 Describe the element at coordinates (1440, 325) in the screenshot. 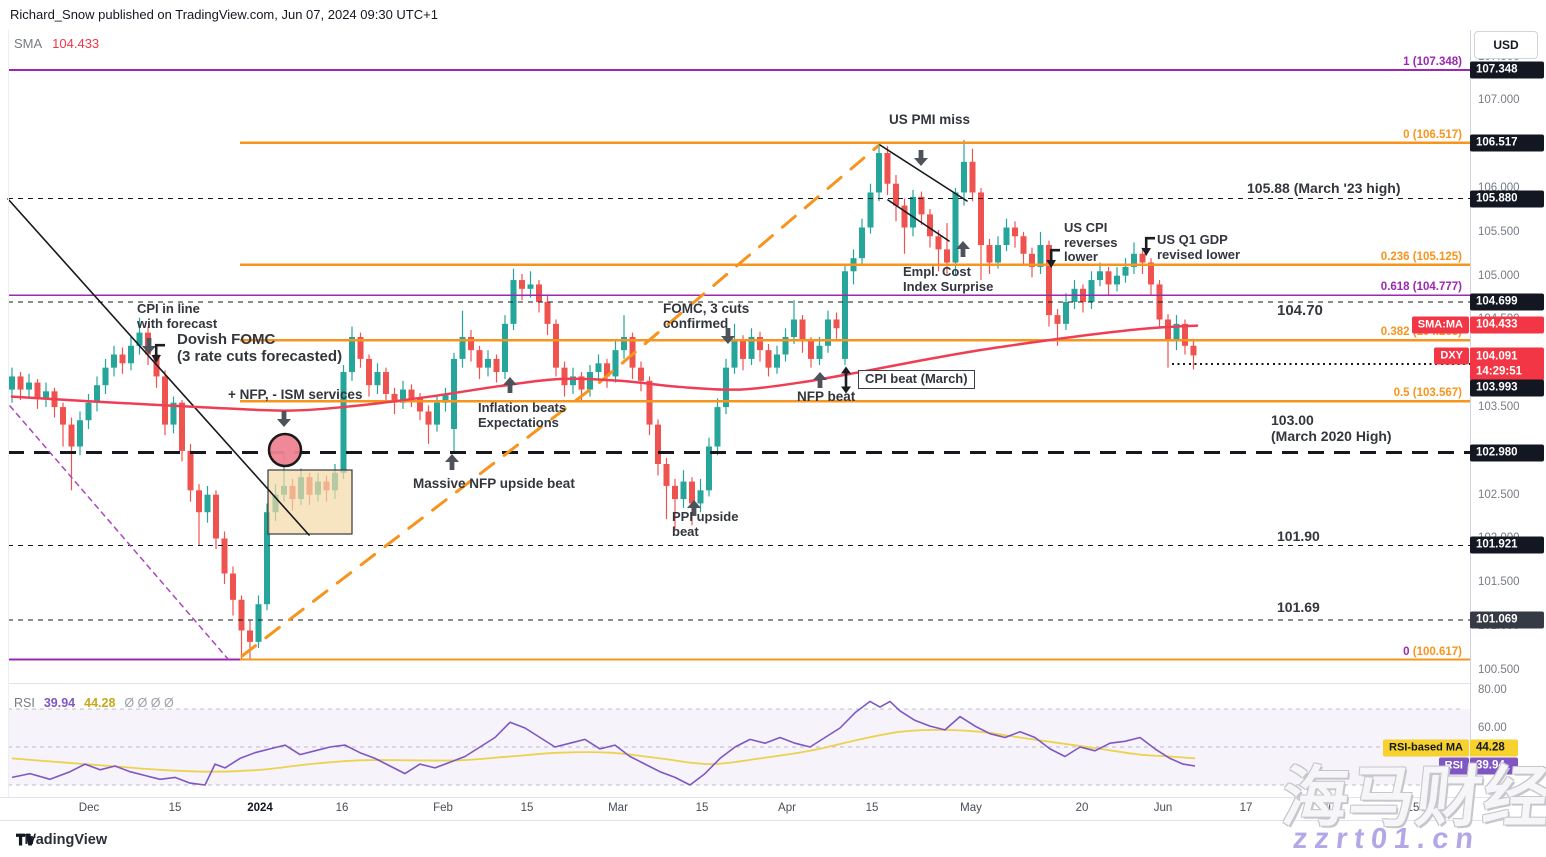

I see `axis-tag-sma-ma: SMA:MA` at that location.